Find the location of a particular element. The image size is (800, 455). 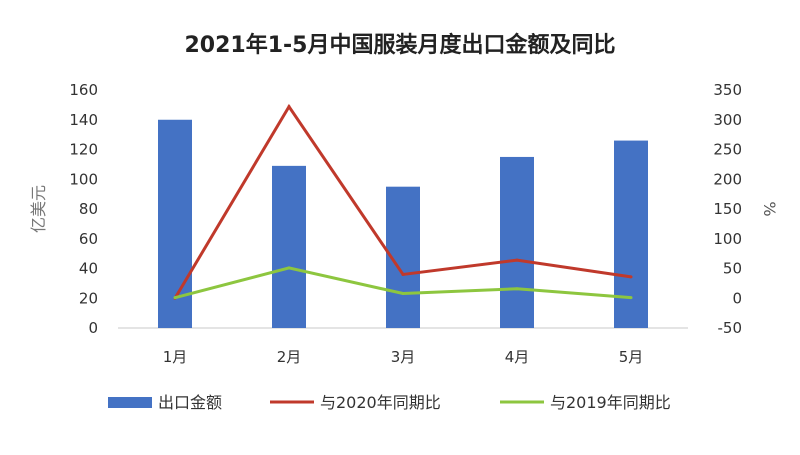

y-right-tick-label: -50 is located at coordinates (730, 328).